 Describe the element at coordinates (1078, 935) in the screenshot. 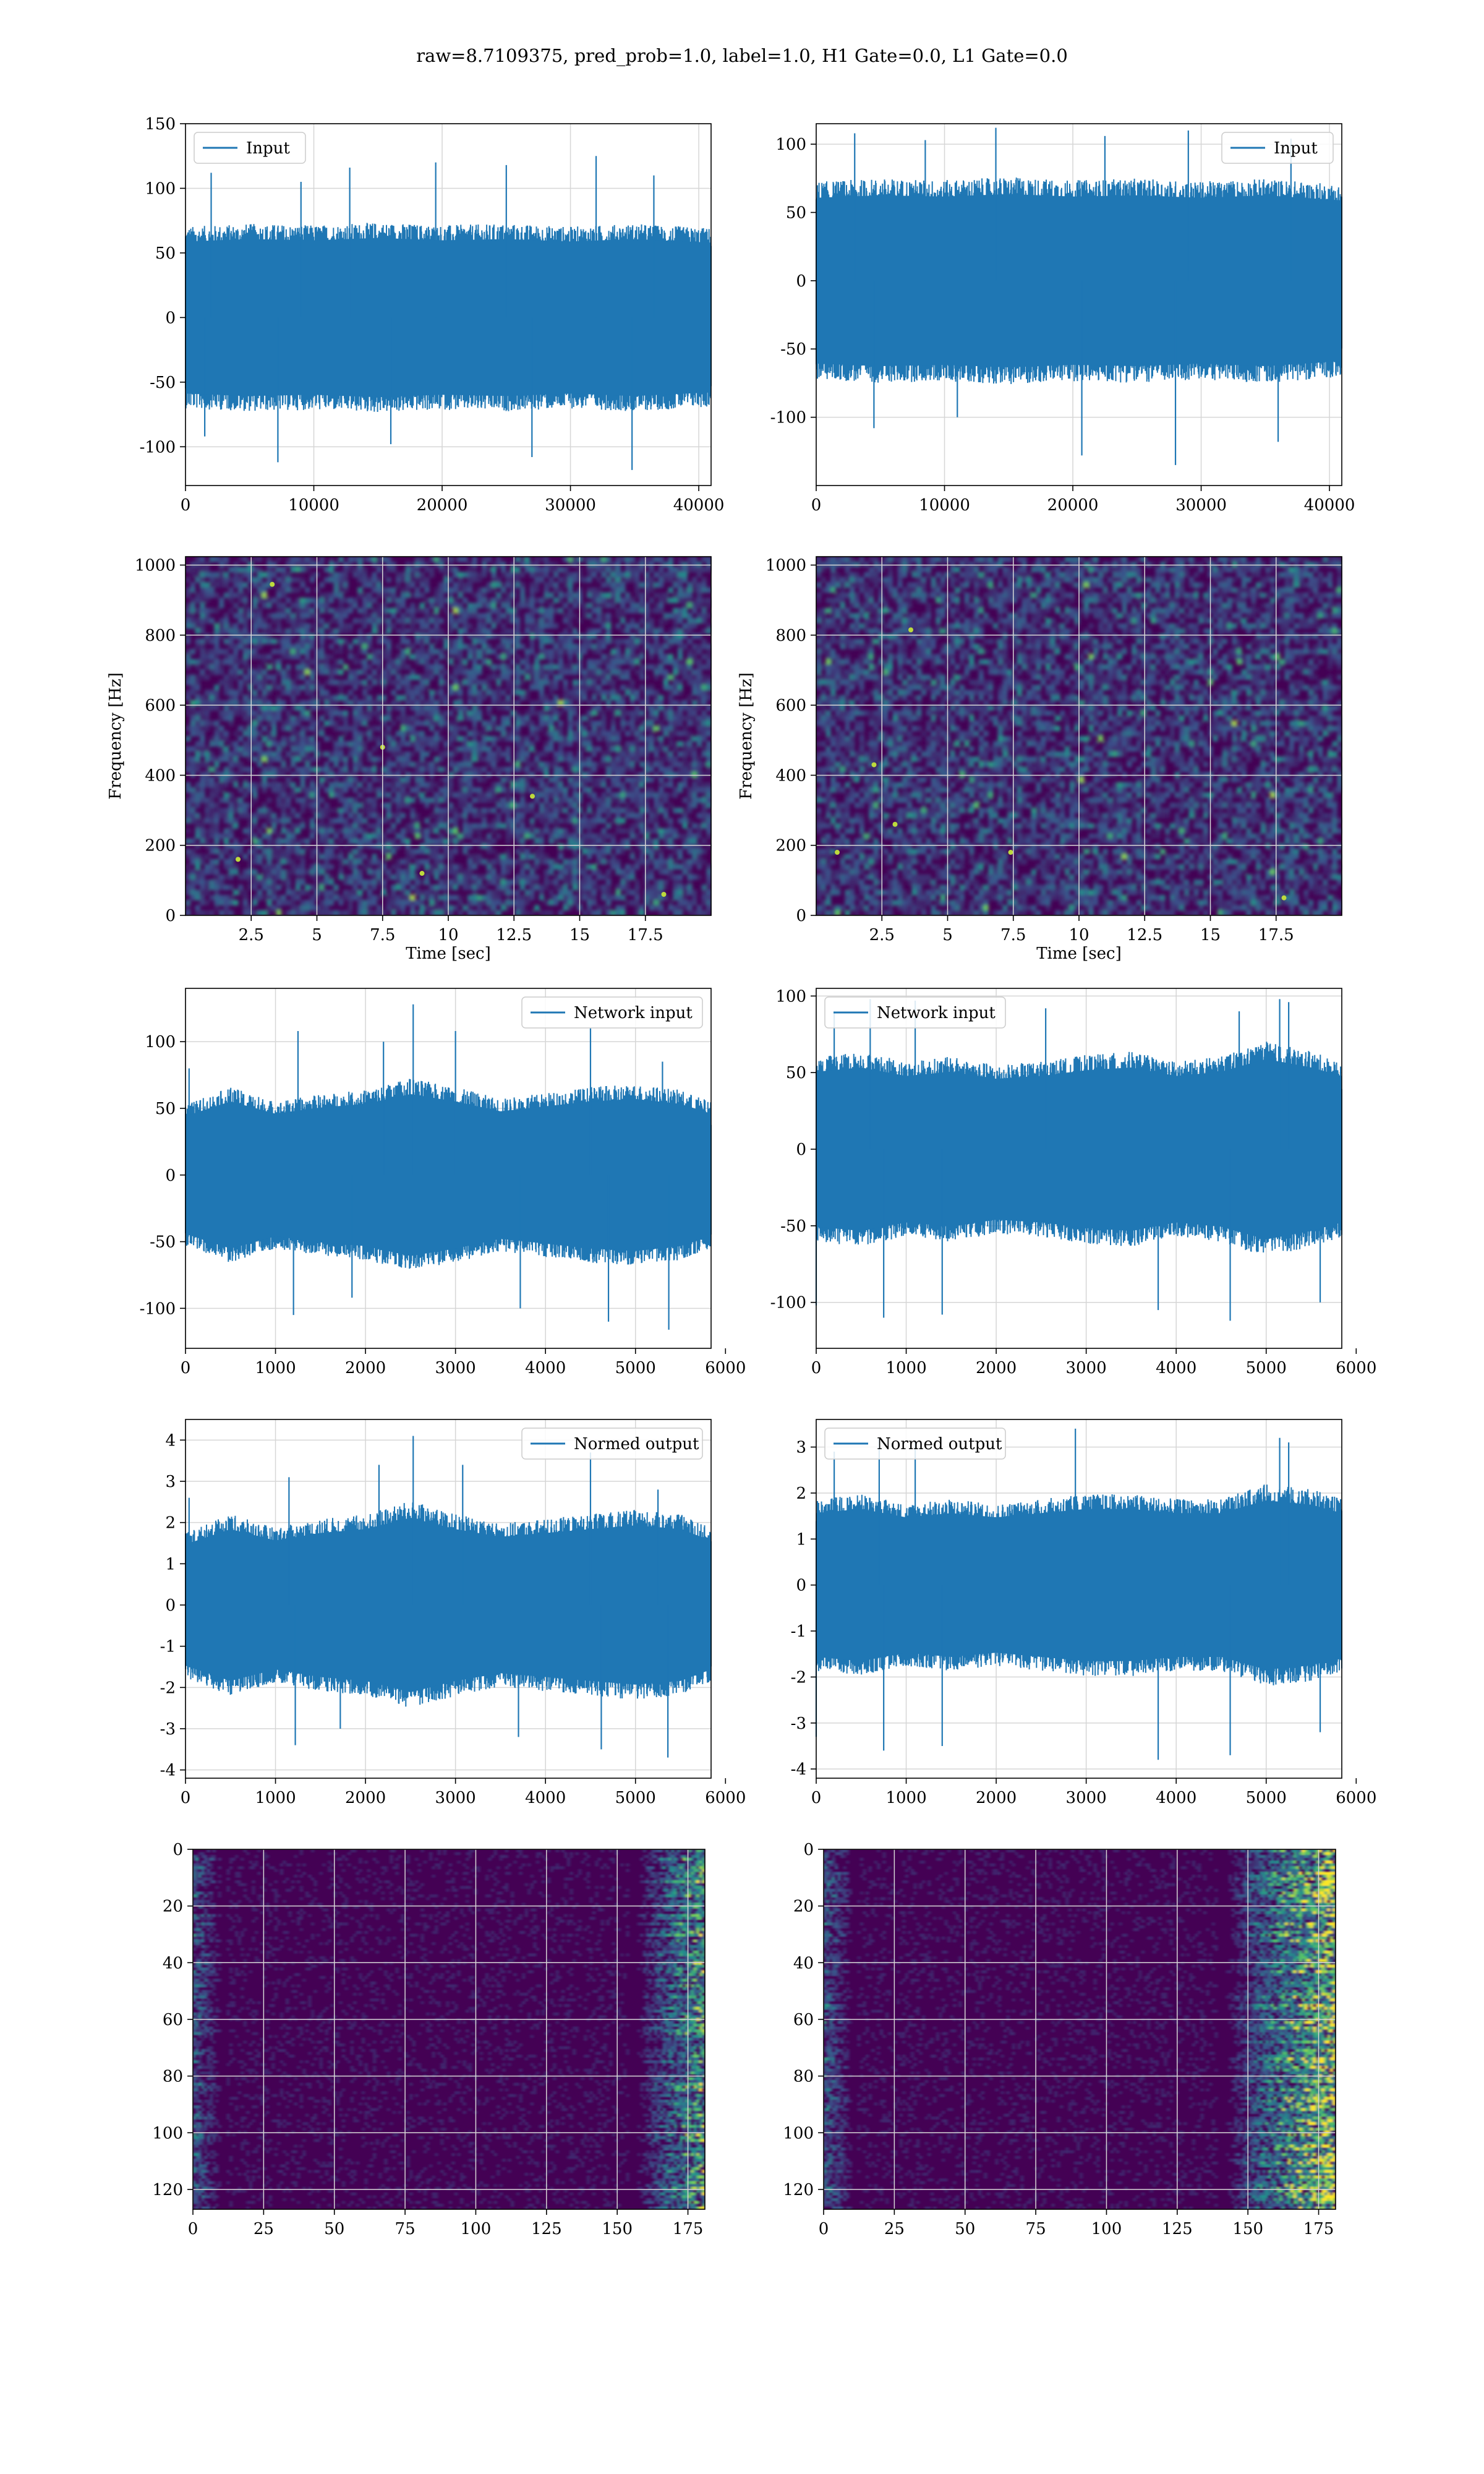

I see `spectrogram-l1-xtick-label: 10` at that location.